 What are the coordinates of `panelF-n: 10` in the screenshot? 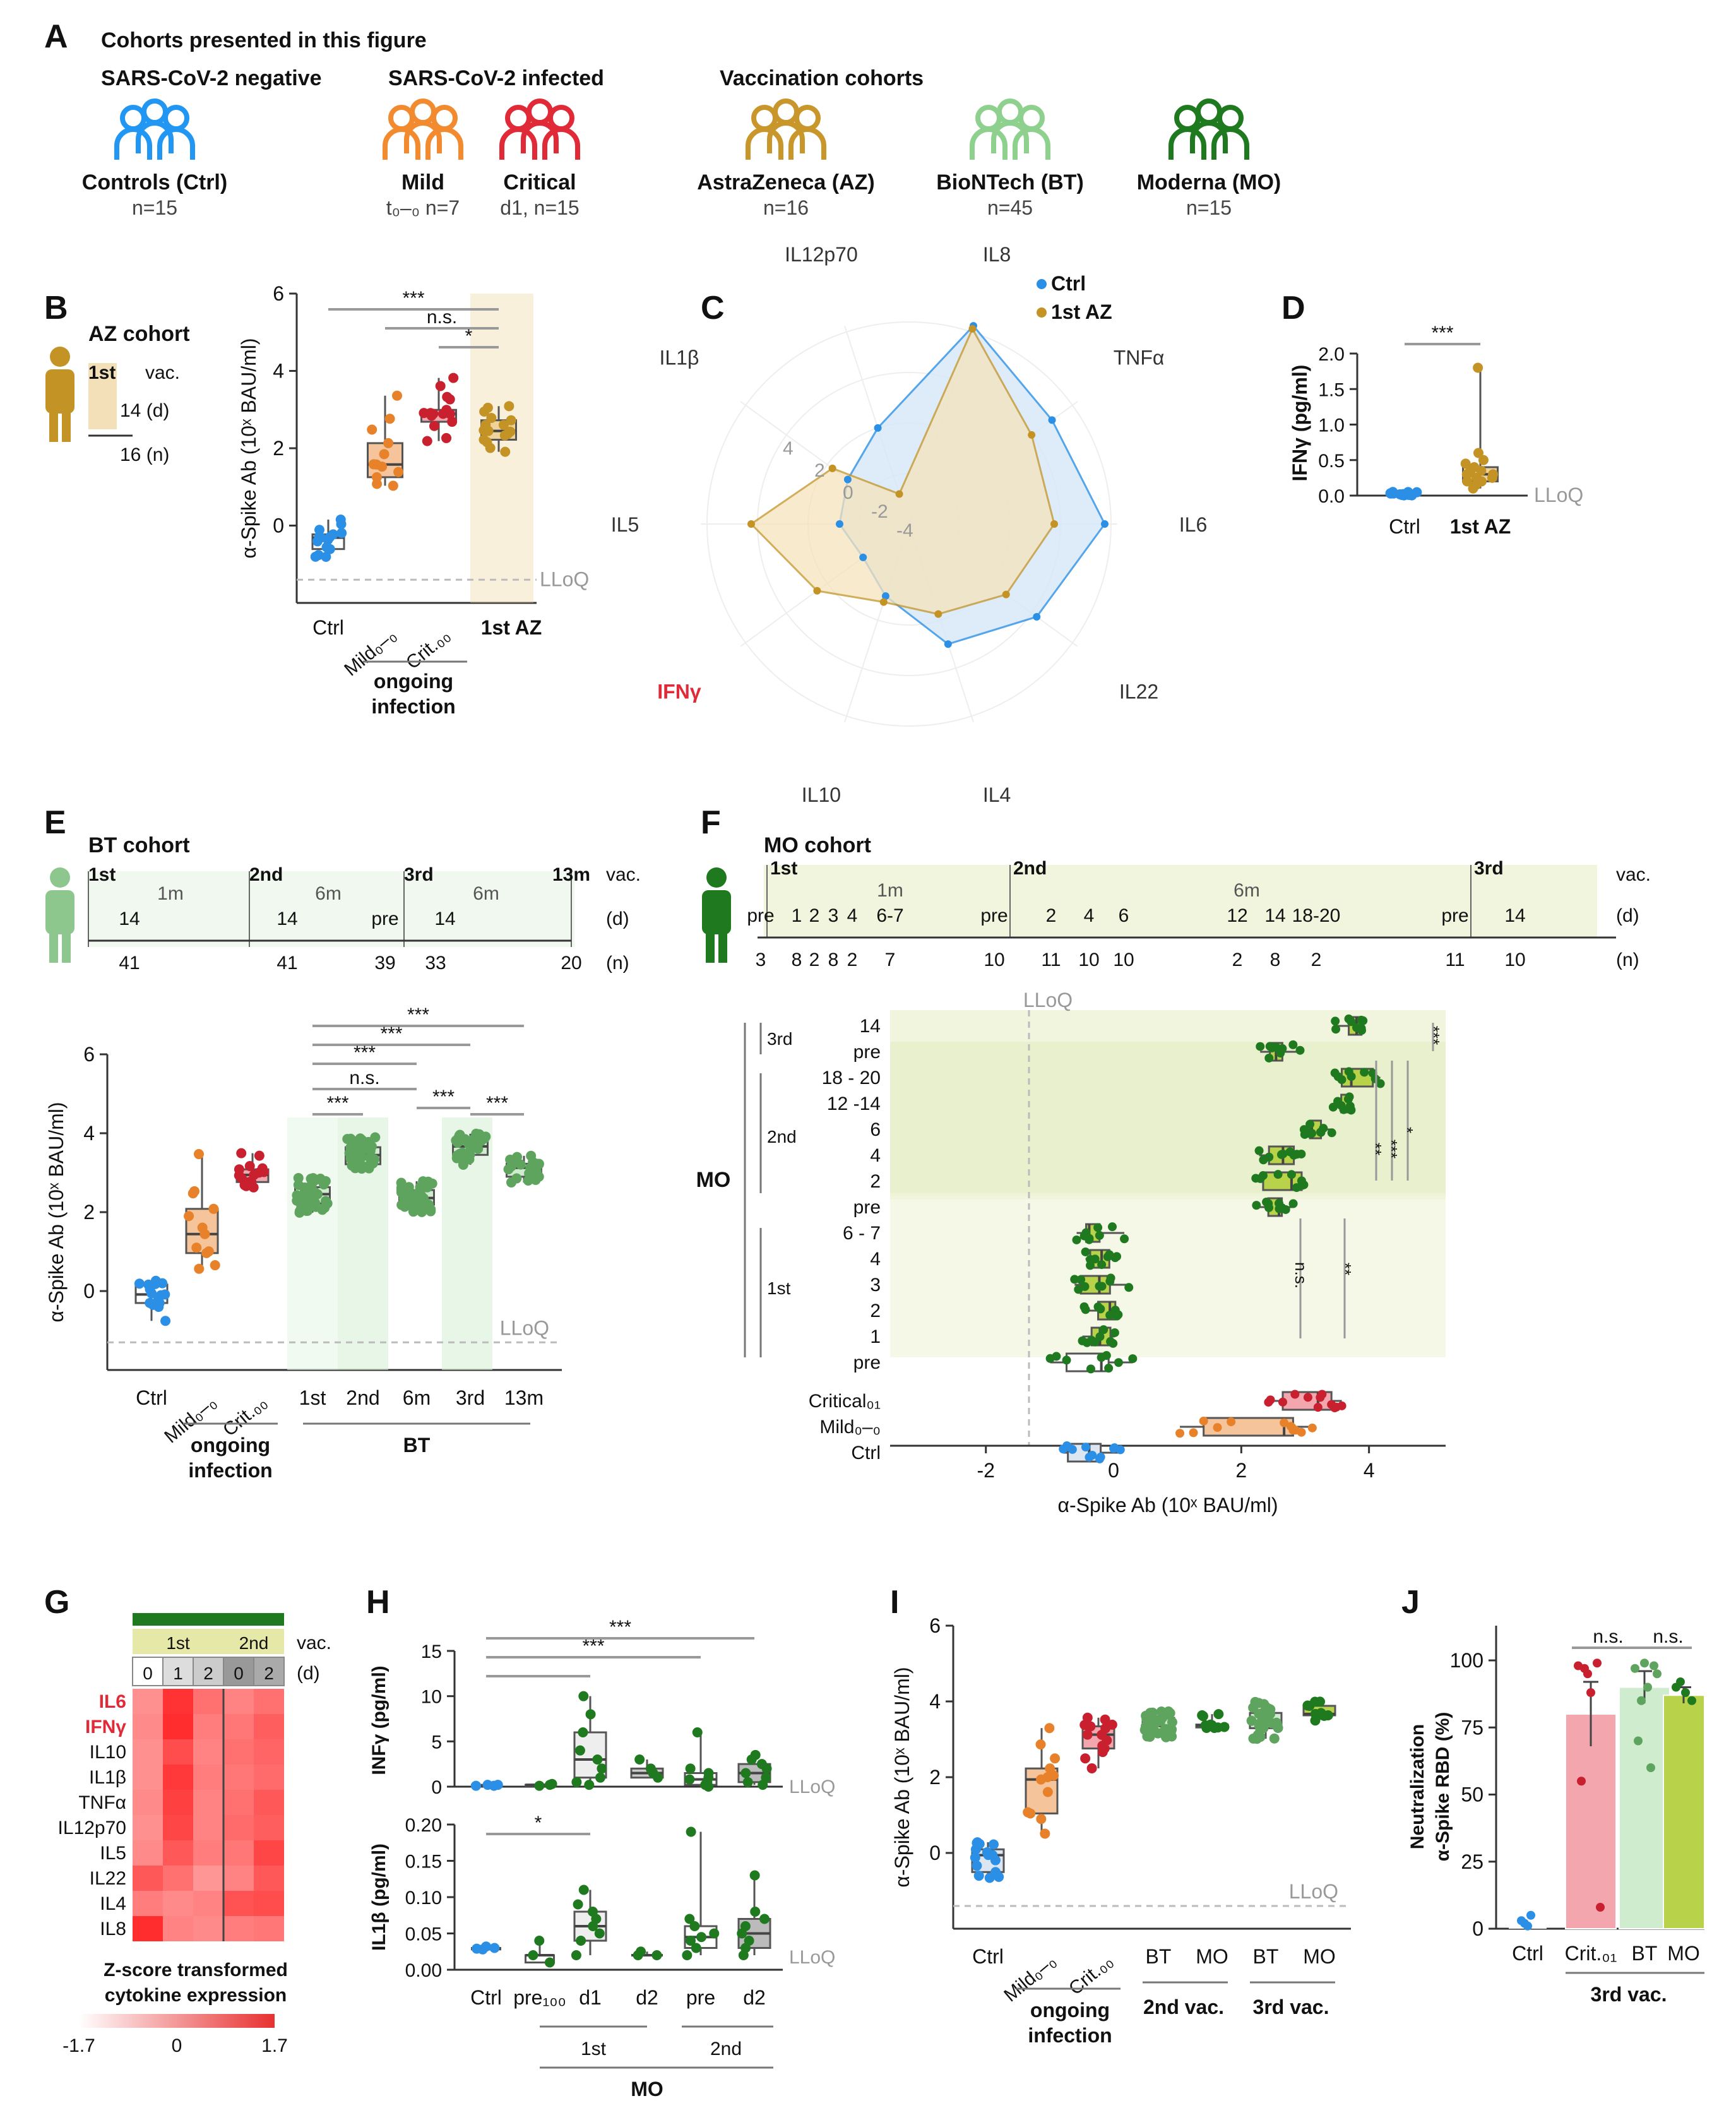 It's located at (1515, 960).